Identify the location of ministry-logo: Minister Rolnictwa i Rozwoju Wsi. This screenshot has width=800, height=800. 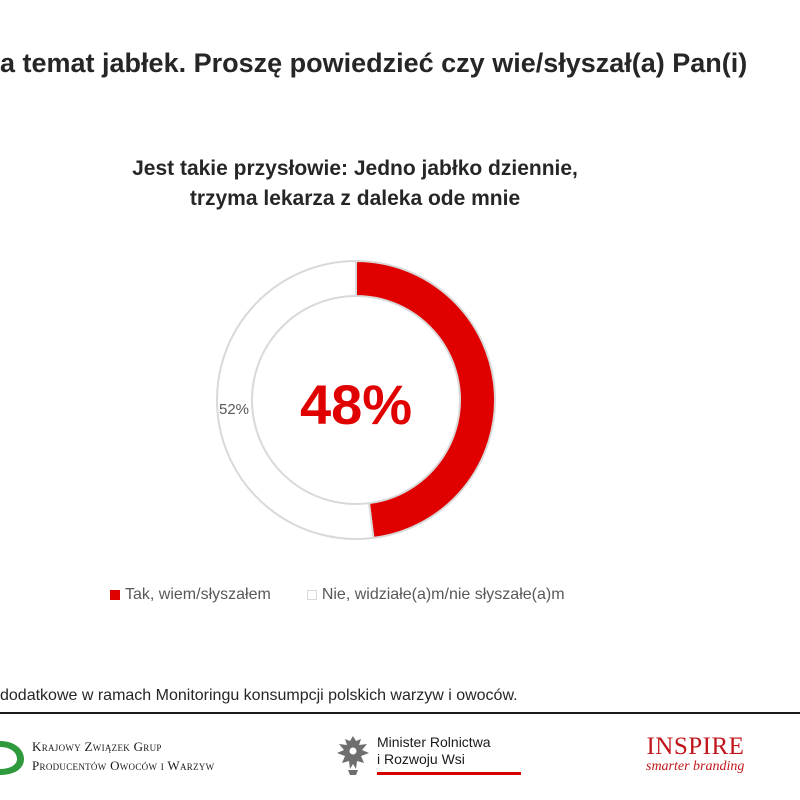
(428, 755).